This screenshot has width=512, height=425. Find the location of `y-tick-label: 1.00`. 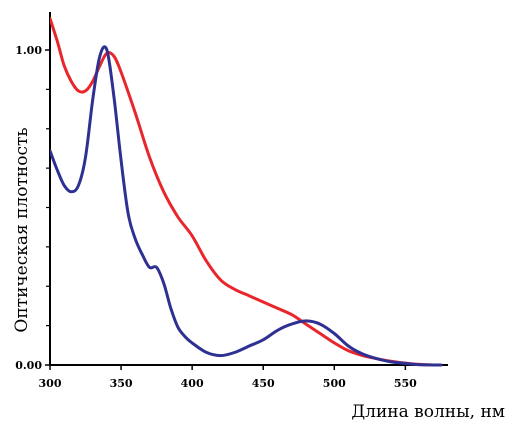

y-tick-label: 1.00 is located at coordinates (28, 50).